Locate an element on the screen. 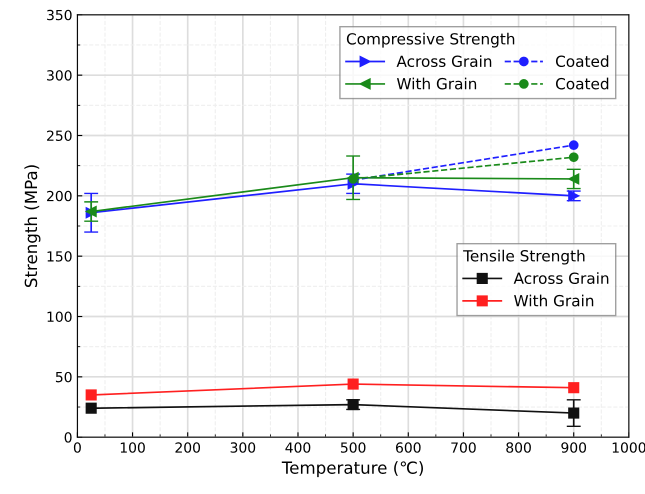 The width and height of the screenshot is (645, 494). x-tick-label: 700 is located at coordinates (463, 447).